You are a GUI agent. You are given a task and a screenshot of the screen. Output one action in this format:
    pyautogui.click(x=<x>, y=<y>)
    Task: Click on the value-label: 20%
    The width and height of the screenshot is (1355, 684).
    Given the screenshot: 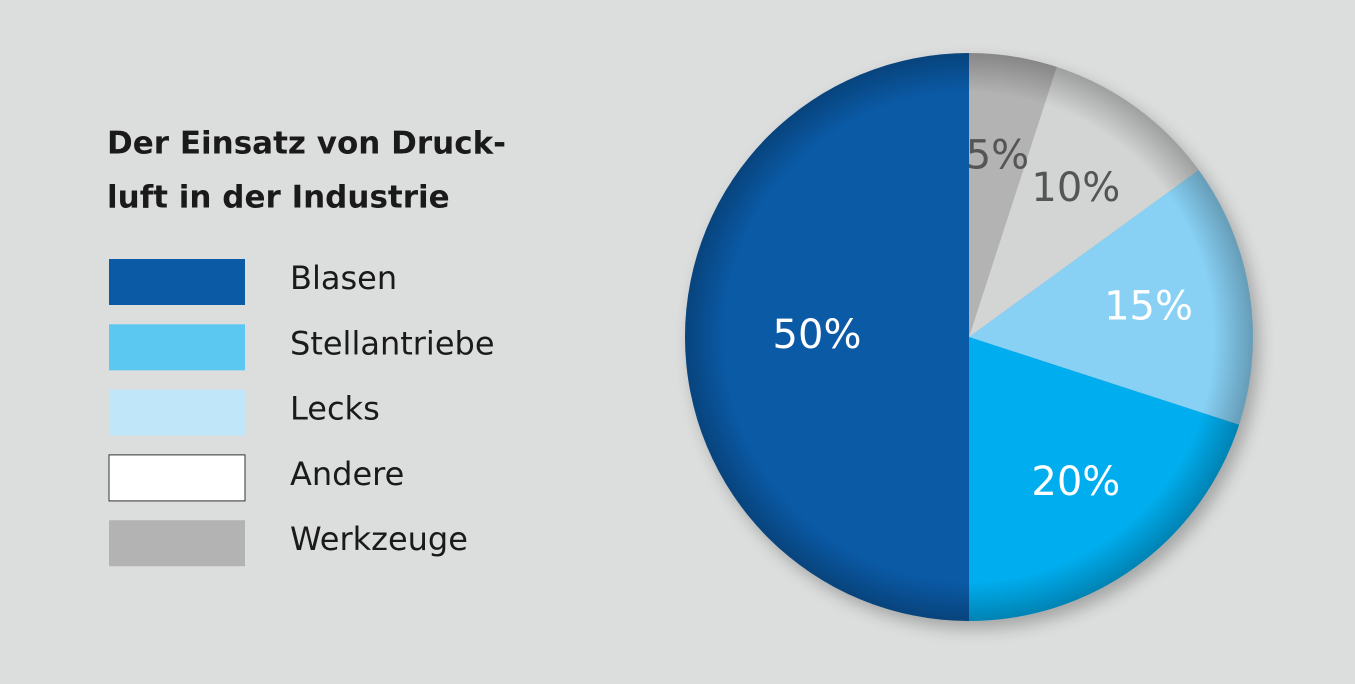 What is the action you would take?
    pyautogui.click(x=1075, y=482)
    